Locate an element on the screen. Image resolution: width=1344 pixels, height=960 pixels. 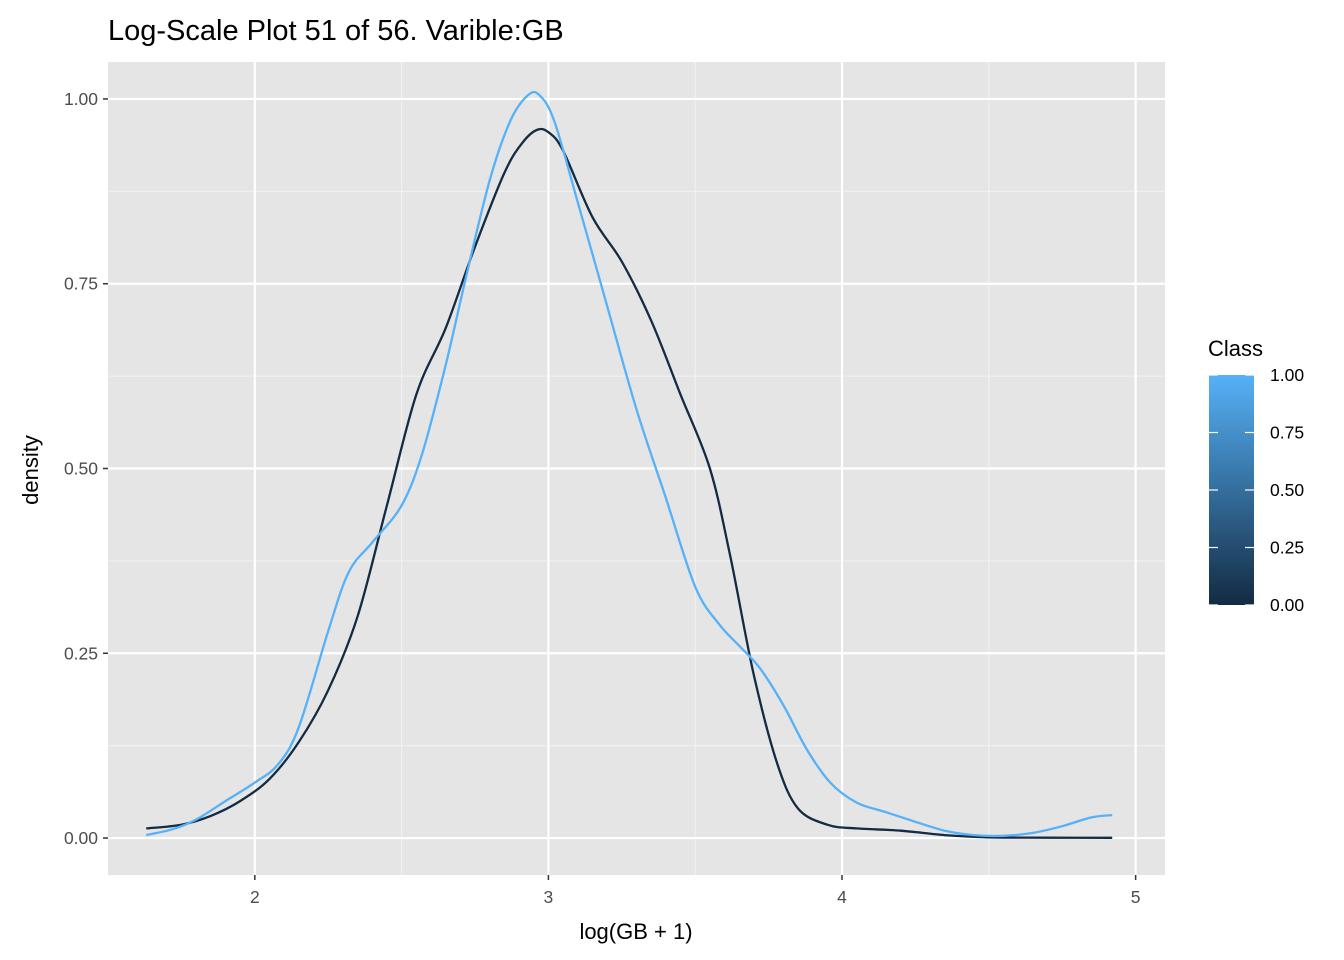
x-axis: 2 3 4 5 is located at coordinates (695, 891).